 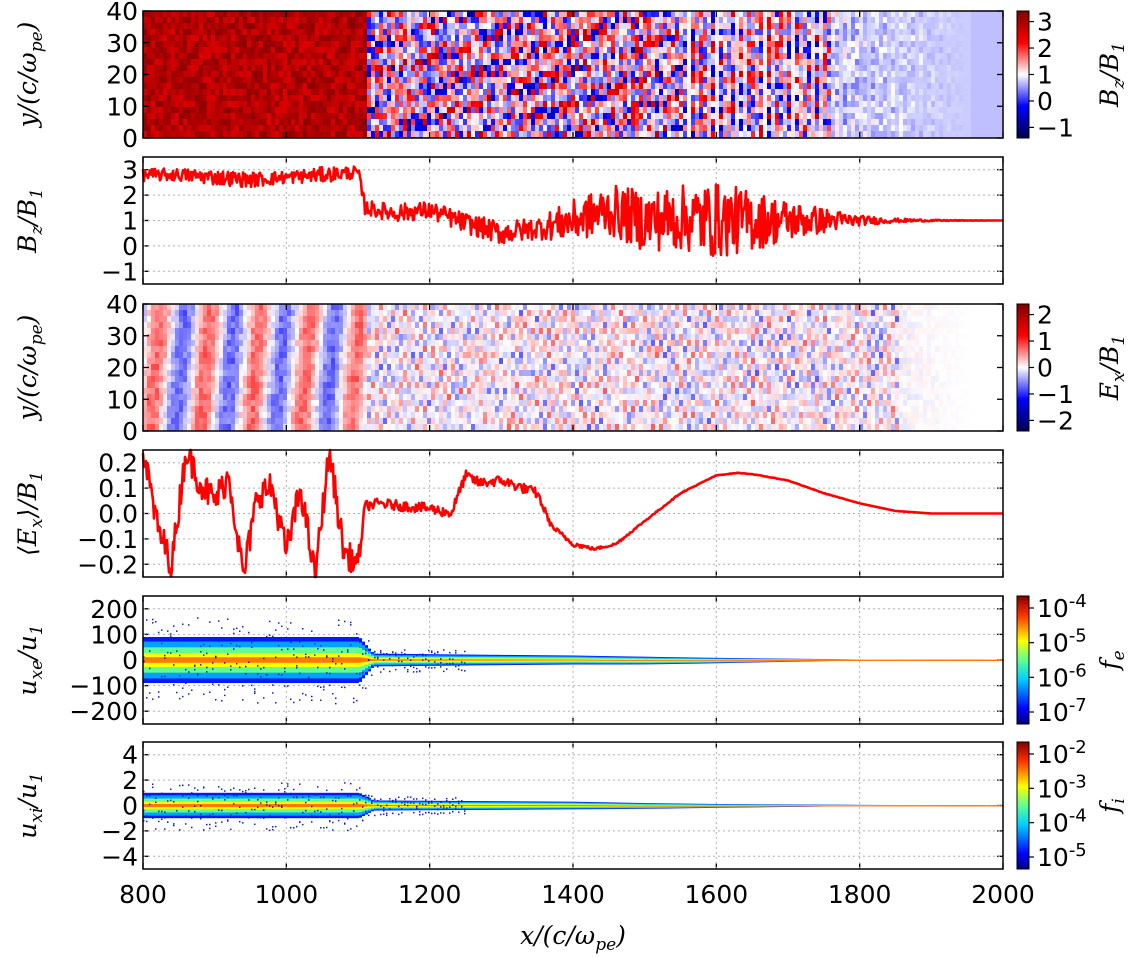 I want to click on bz-map-colorbar-tick-label: 3, so click(x=1045, y=22).